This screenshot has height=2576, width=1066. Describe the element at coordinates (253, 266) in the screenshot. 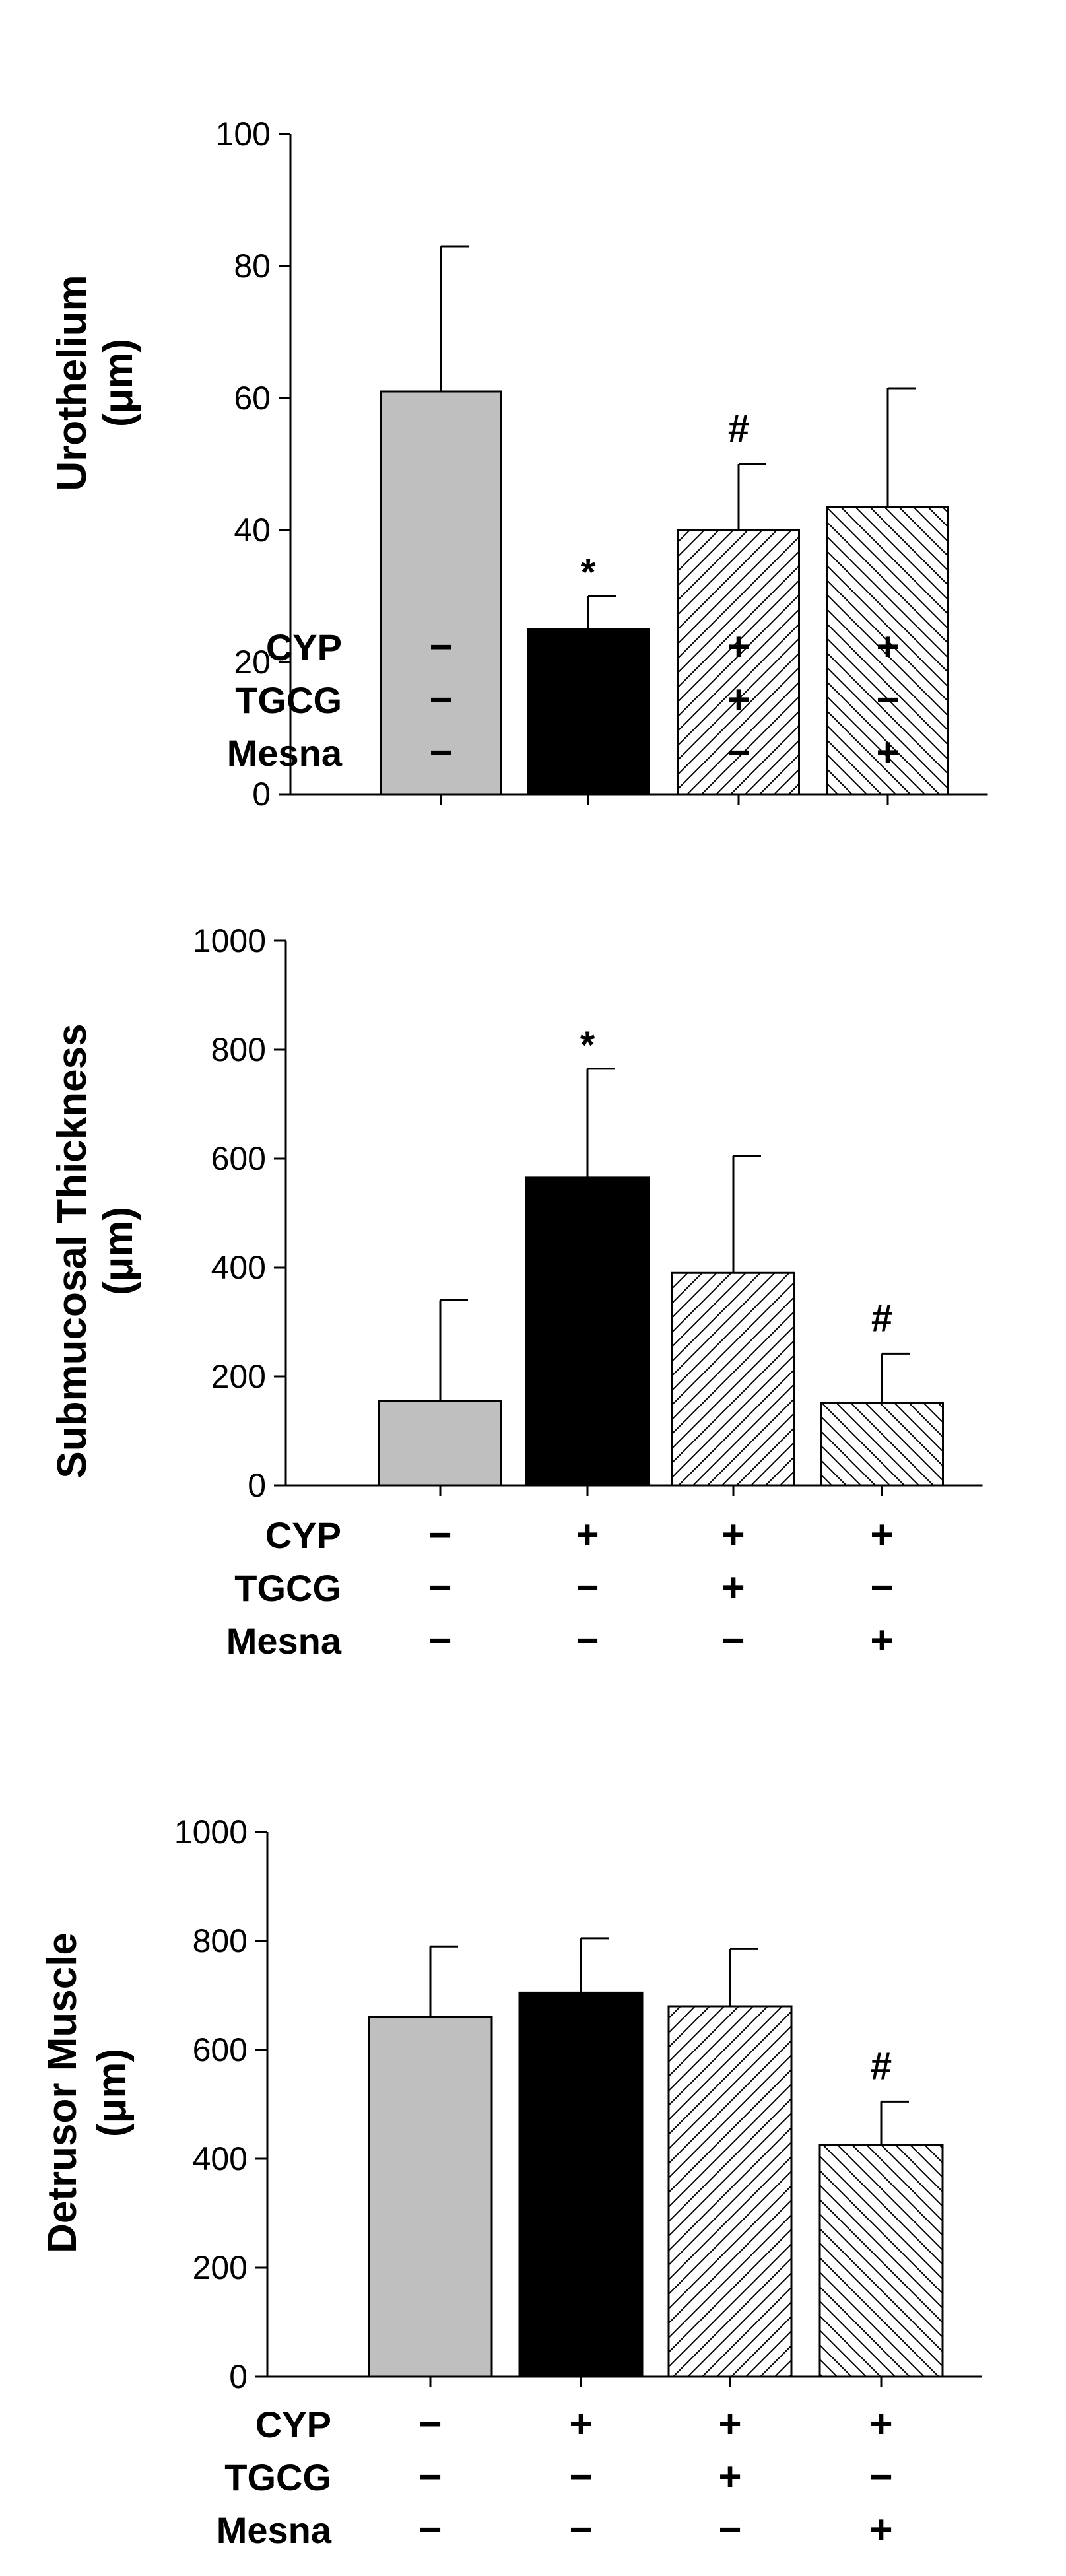

I see `y-tick-label: 80` at that location.